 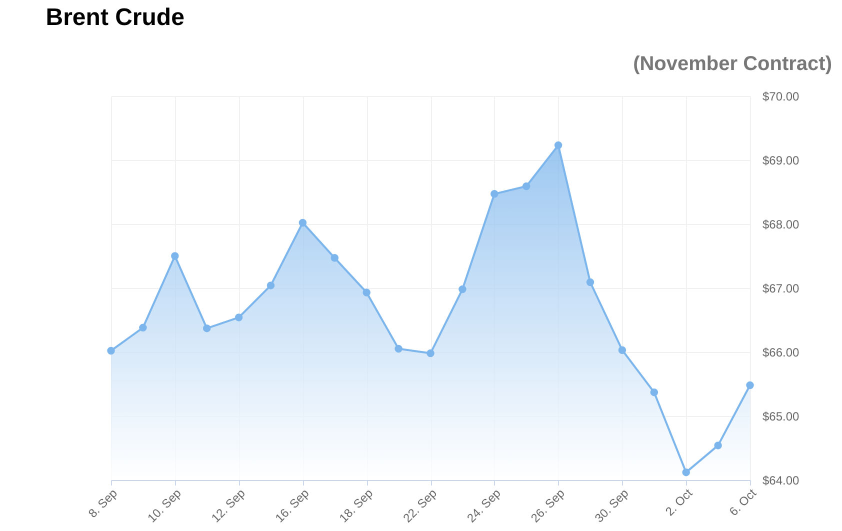 What do you see at coordinates (781, 161) in the screenshot?
I see `y-tick-label: $69.00` at bounding box center [781, 161].